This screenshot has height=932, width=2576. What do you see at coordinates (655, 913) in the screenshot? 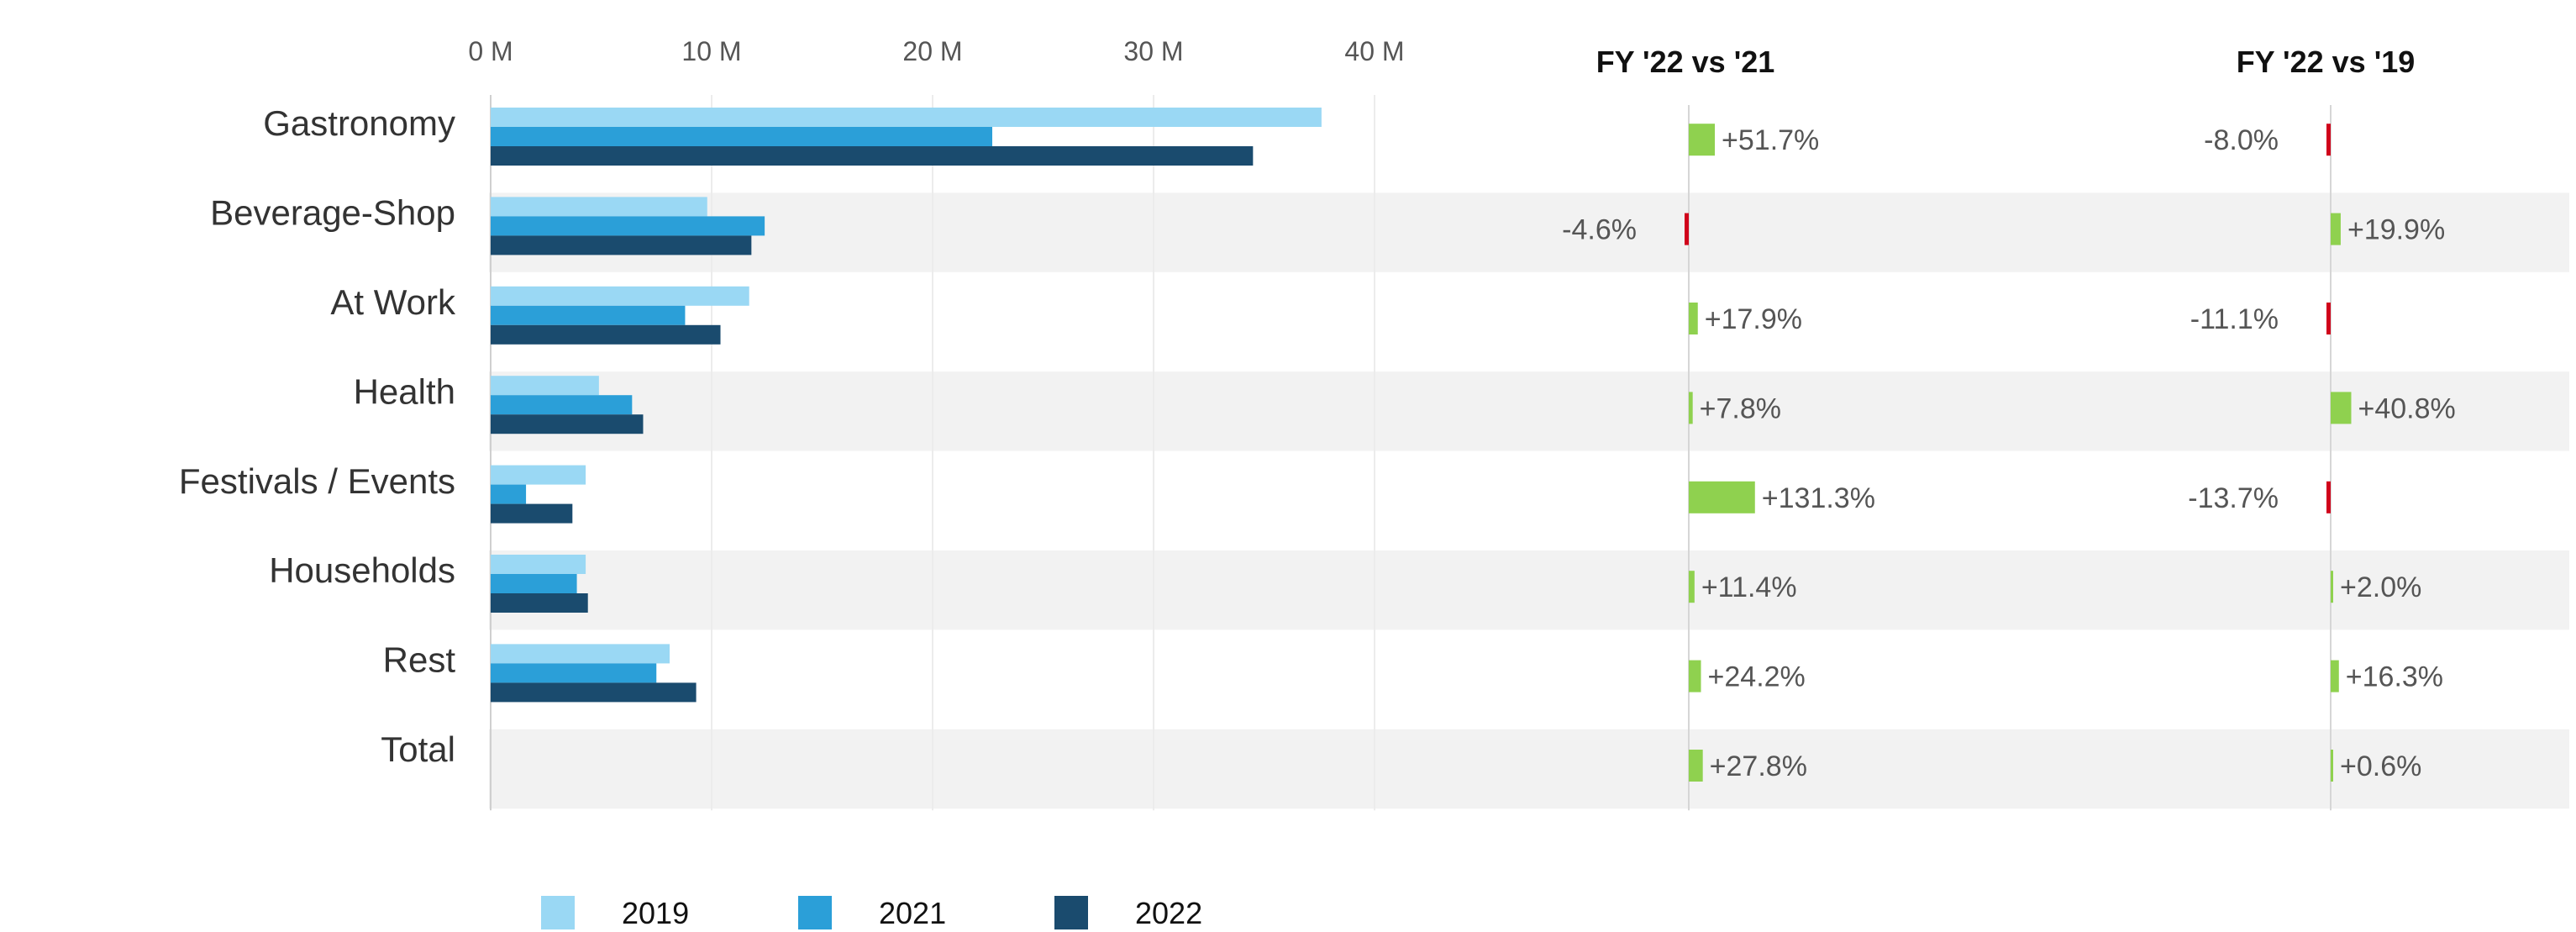
I see `legend-label: 2019` at bounding box center [655, 913].